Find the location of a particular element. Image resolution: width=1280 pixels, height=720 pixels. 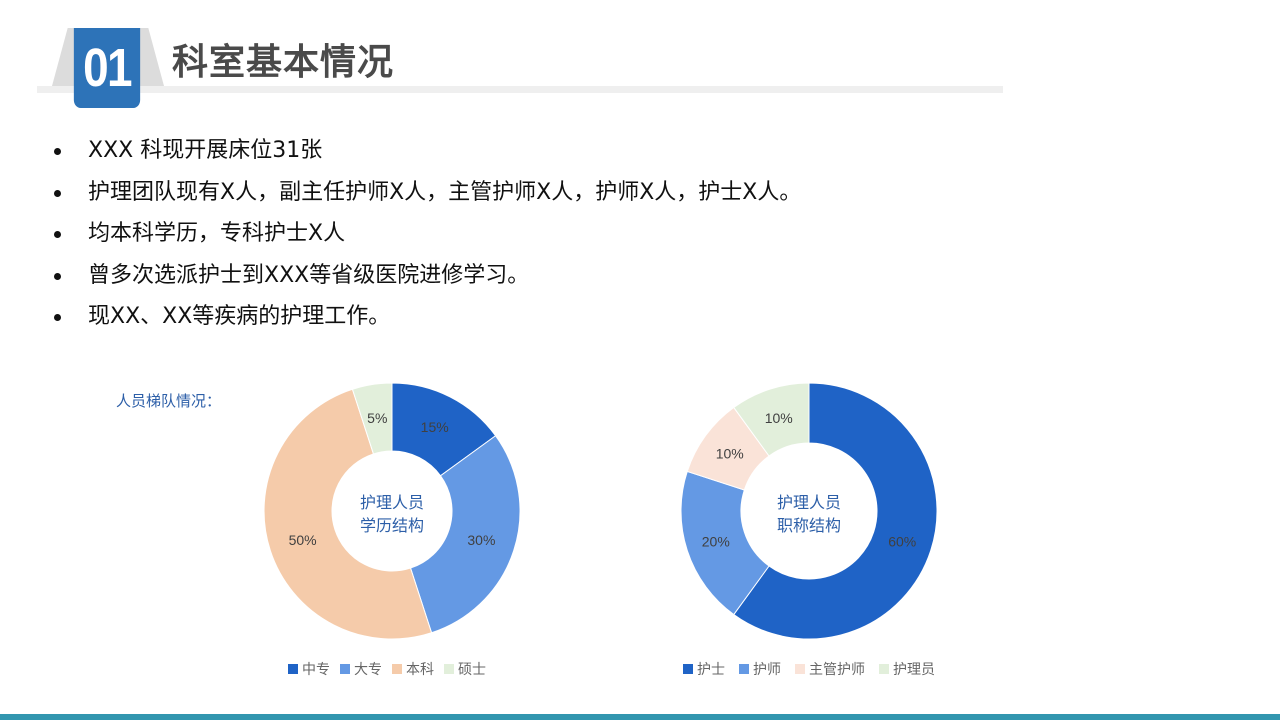

donut-value-labels: 60% 20% 10% 10% is located at coordinates (809, 479).